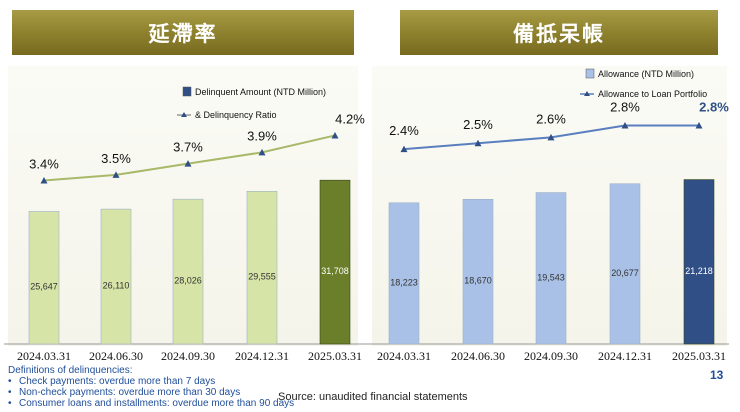  I want to click on bar-value-label: 18,670, so click(478, 281).